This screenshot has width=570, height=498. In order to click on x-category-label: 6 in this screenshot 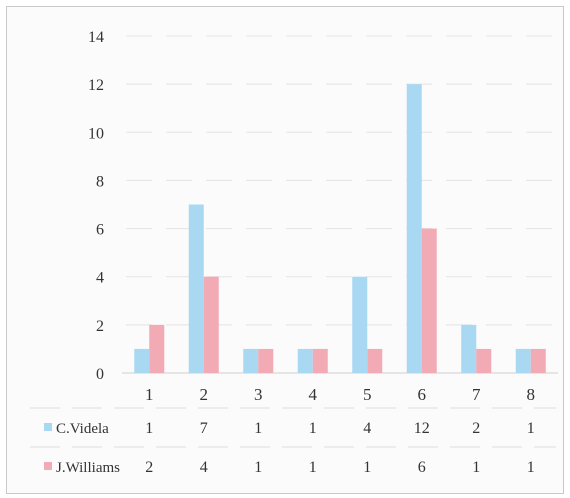, I will do `click(422, 394)`.